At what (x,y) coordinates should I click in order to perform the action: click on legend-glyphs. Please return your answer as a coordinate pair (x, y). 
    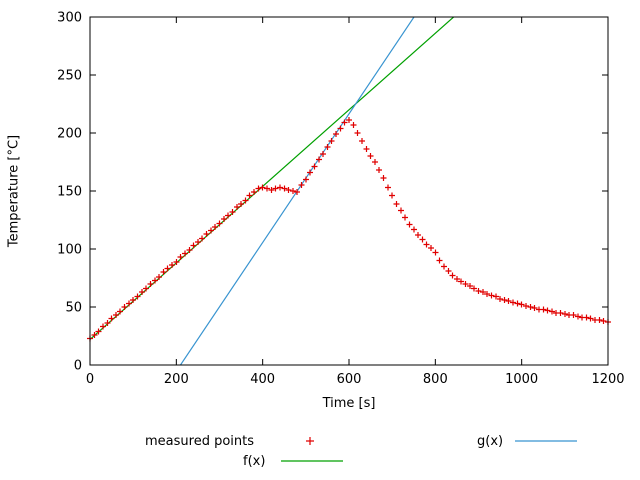
    Looking at the image, I should click on (429, 449).